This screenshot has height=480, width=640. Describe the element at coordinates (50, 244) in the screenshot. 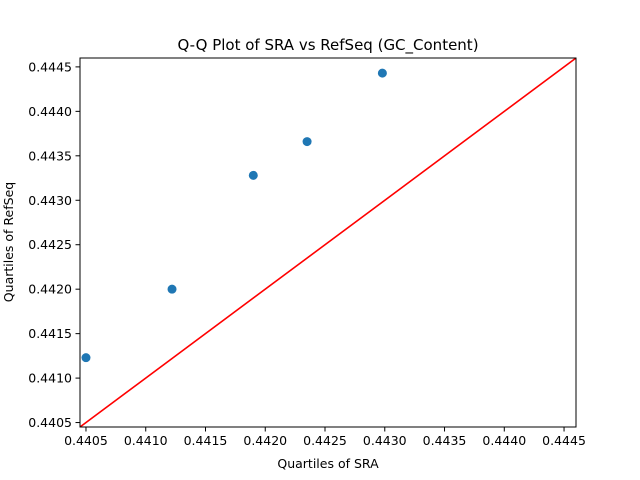

I see `y-tick-label-5: 0.4425` at that location.